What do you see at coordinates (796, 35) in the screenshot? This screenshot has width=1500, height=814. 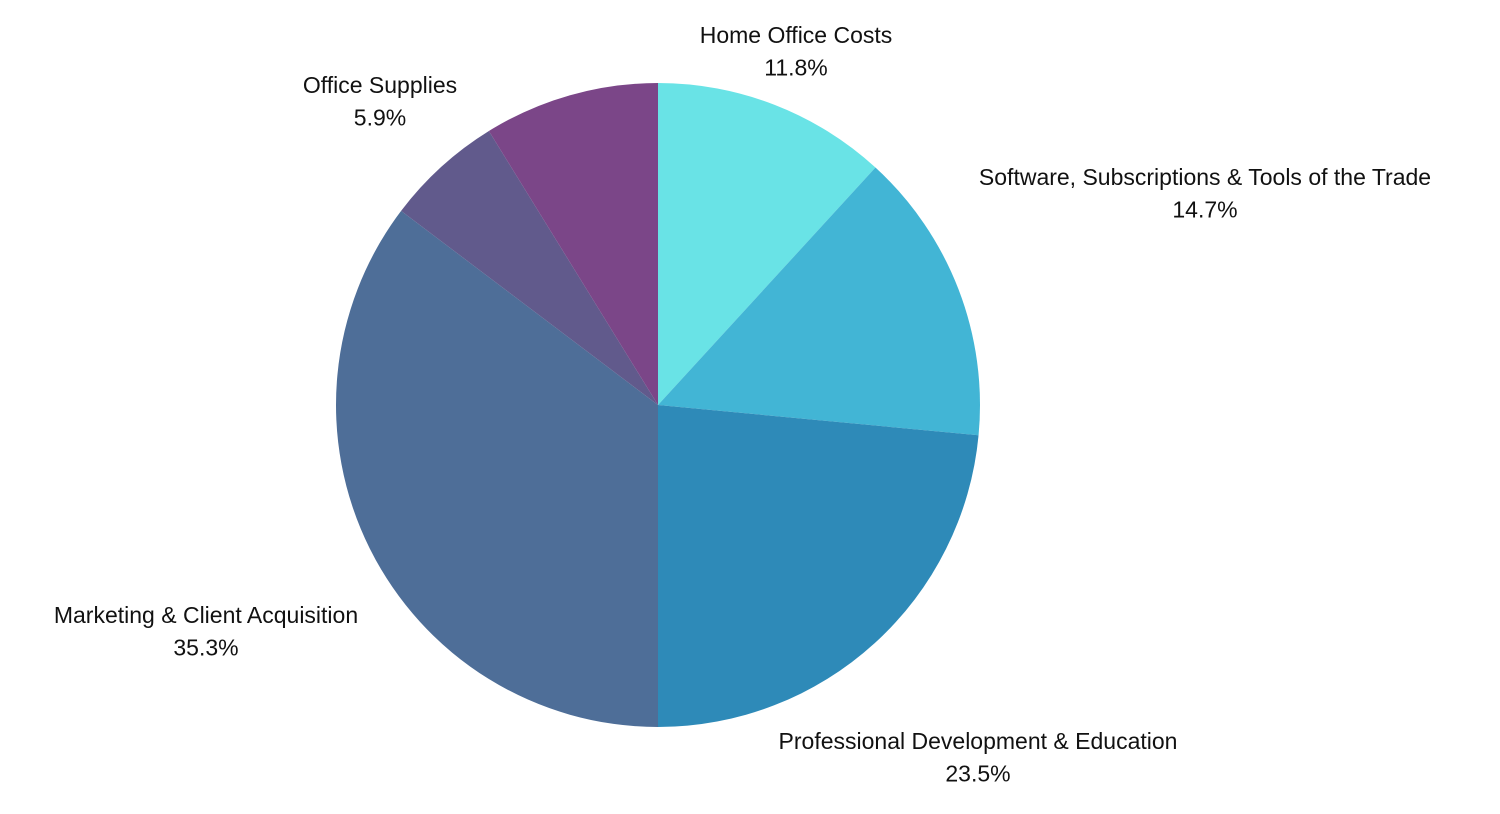 I see `slice-label-name: Home Office Costs` at bounding box center [796, 35].